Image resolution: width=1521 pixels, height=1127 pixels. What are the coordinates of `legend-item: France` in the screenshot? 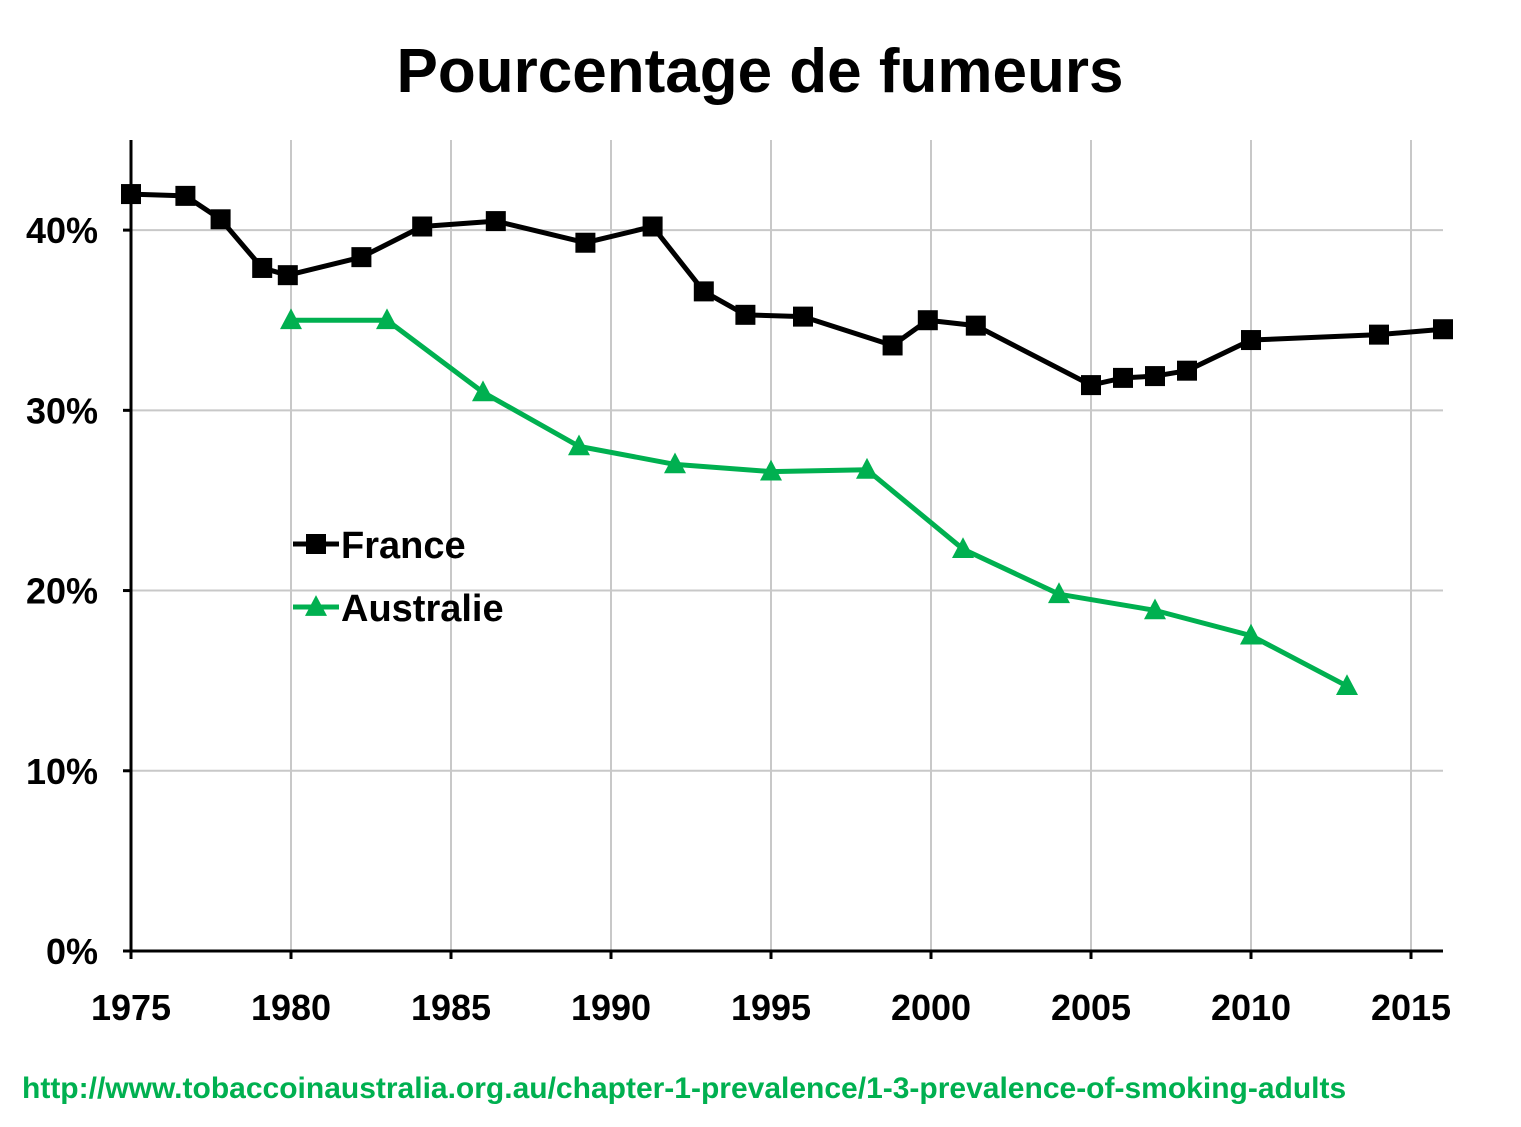 It's located at (379, 546).